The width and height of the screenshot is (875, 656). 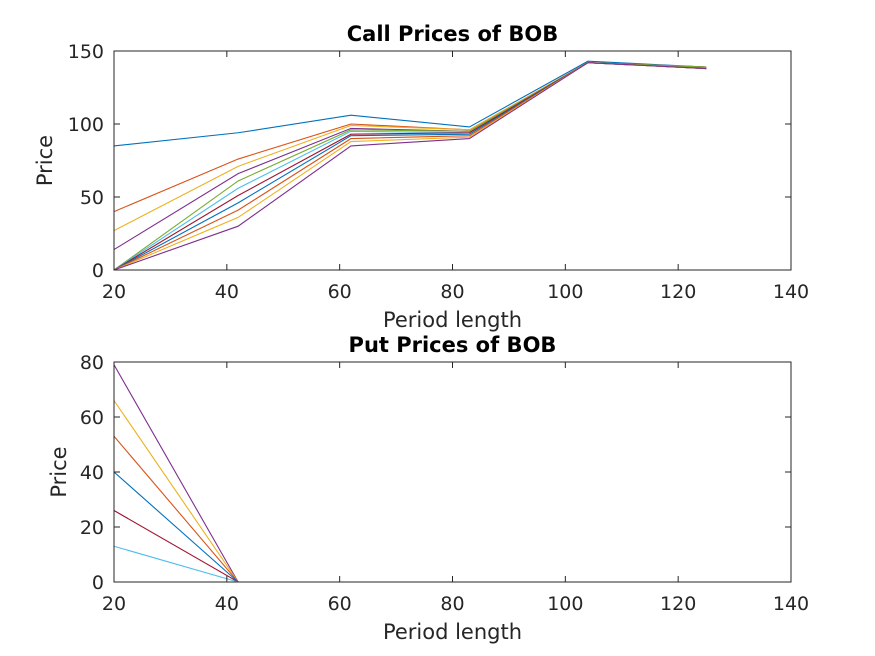 What do you see at coordinates (92, 363) in the screenshot?
I see `put-y-tick-label: 80` at bounding box center [92, 363].